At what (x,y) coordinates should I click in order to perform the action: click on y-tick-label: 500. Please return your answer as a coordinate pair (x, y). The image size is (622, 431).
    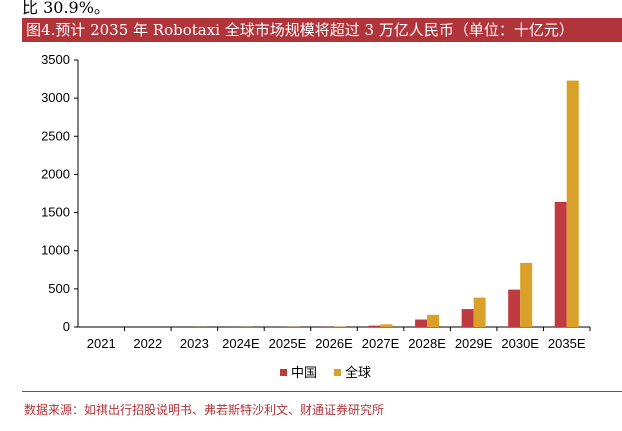
    Looking at the image, I should click on (59, 288).